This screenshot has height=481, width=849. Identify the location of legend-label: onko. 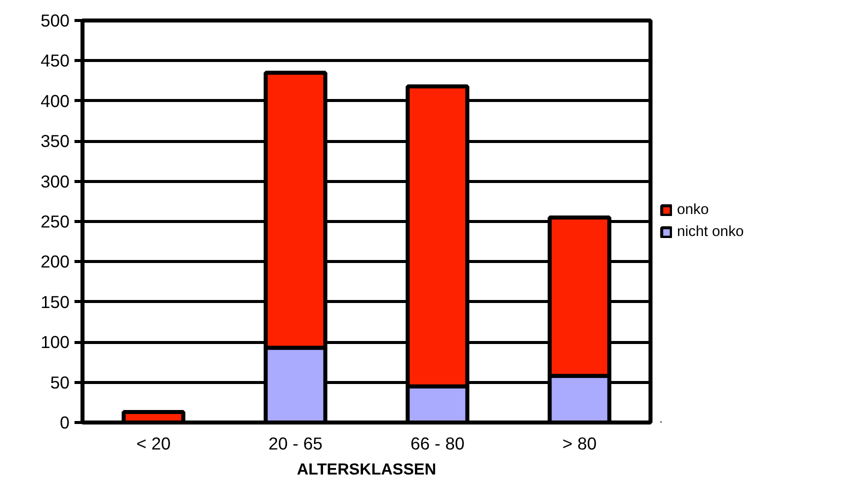
(693, 210).